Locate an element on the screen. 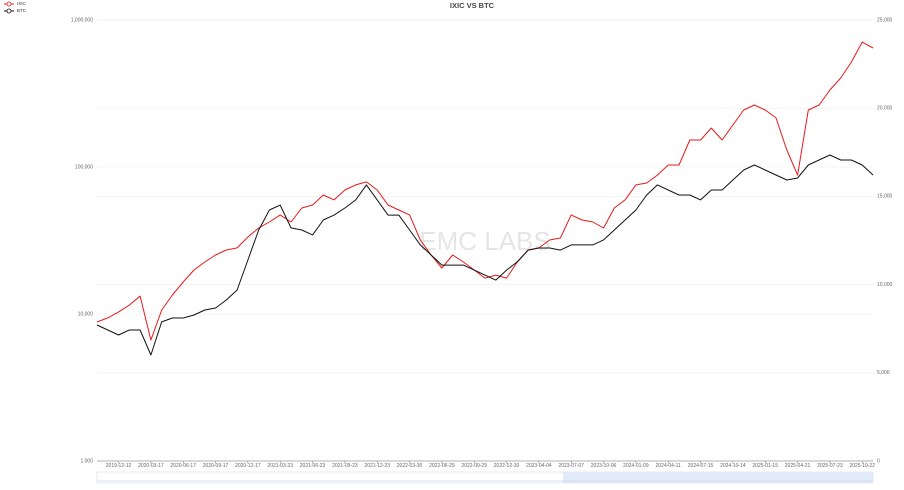 This screenshot has height=490, width=904. y2-tick-label: 10,000 is located at coordinates (885, 285).